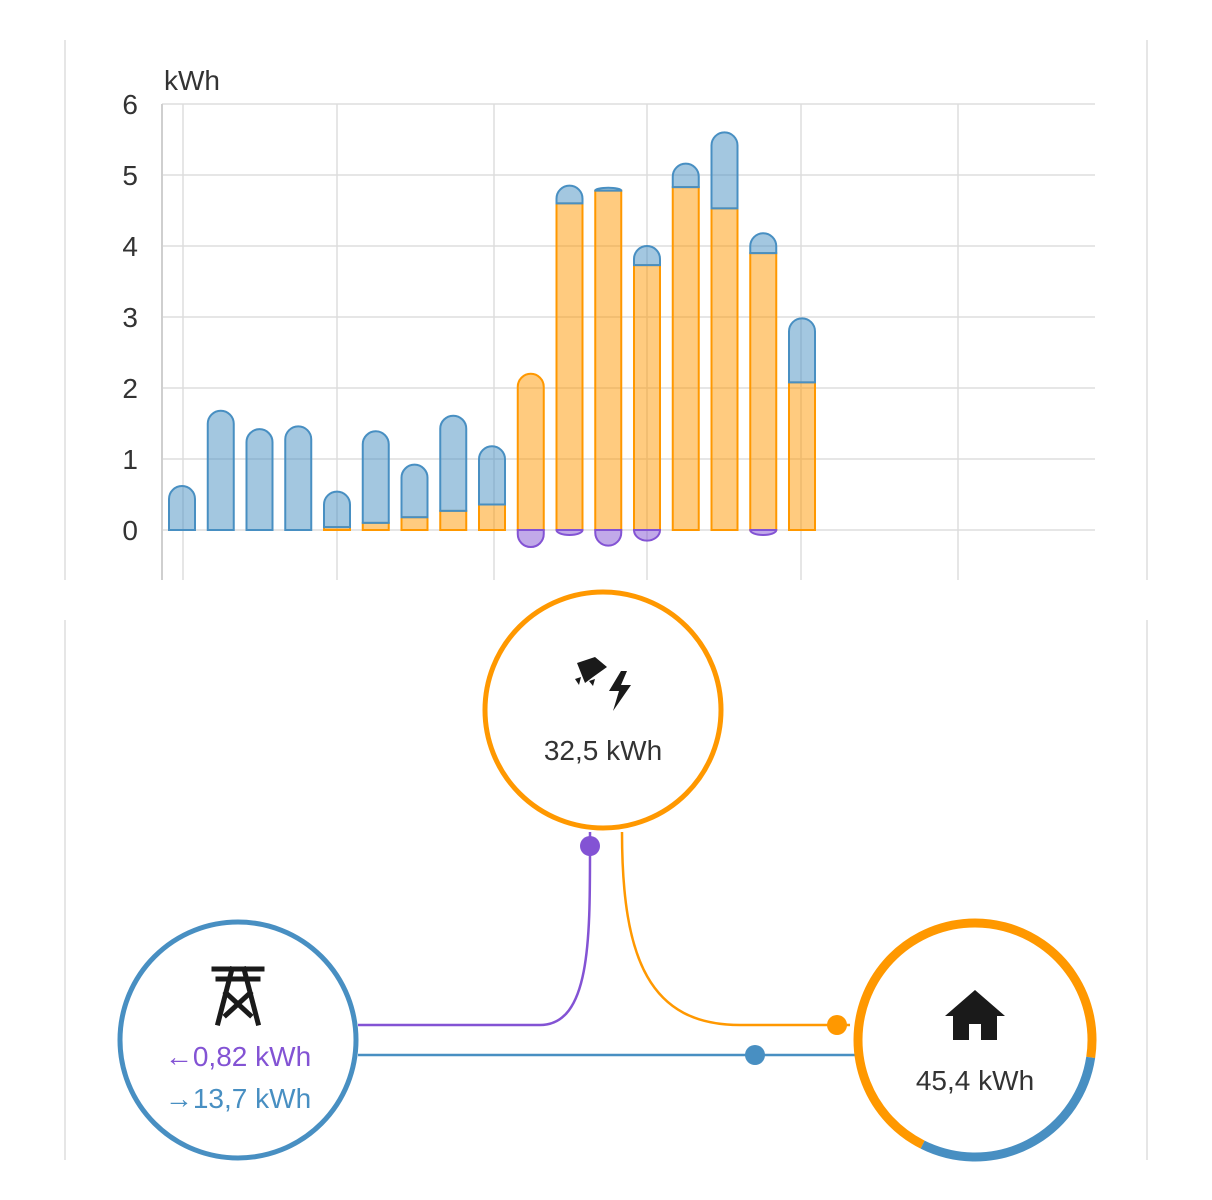 This screenshot has width=1212, height=1200. I want to click on solar-node-ring, so click(603, 710).